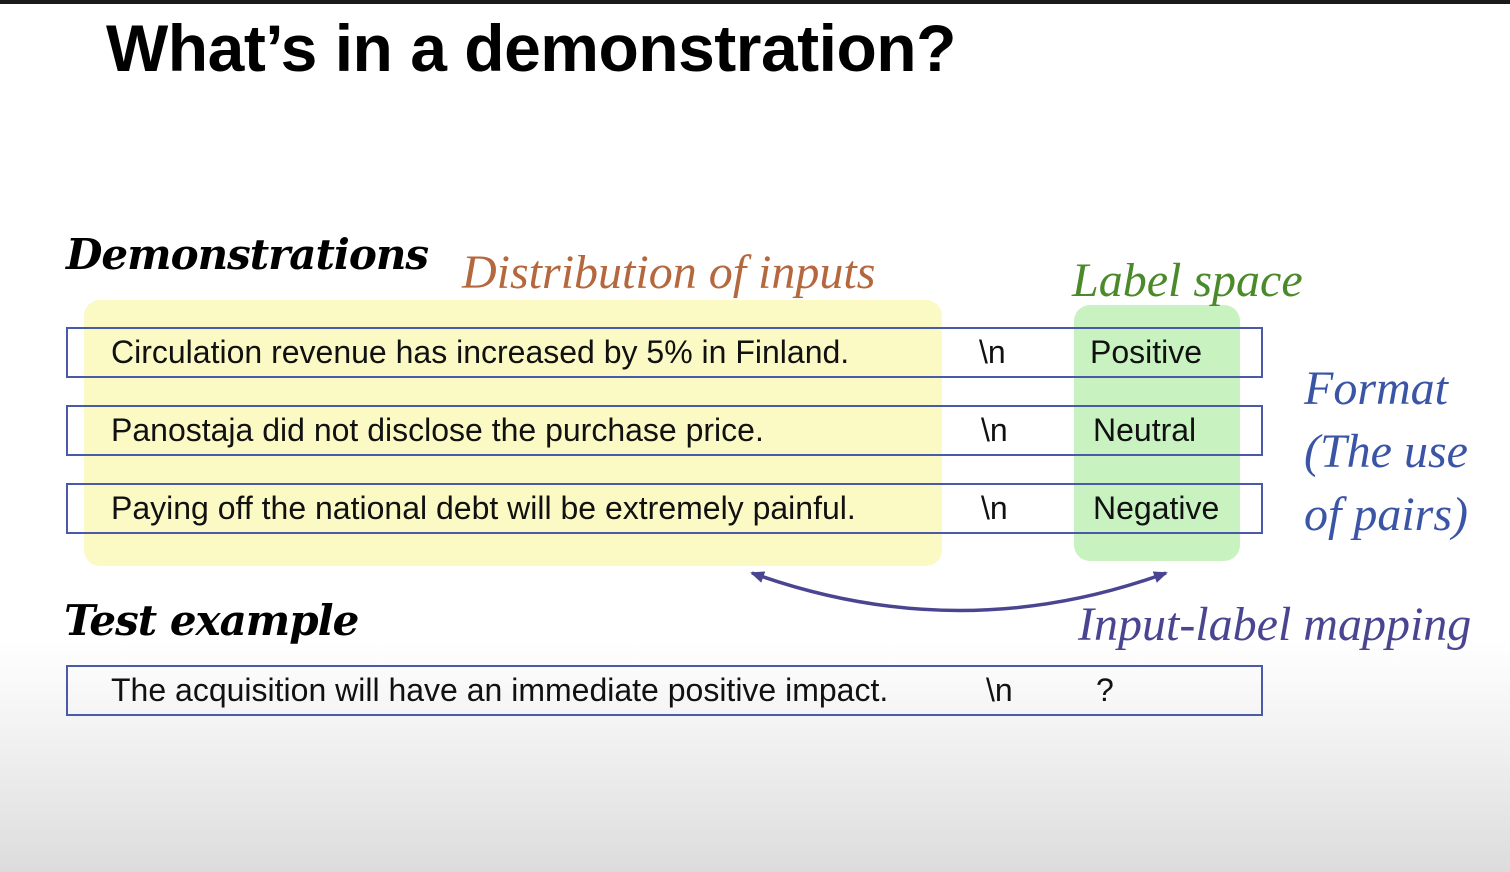 This screenshot has height=872, width=1510. I want to click on test-example-row, so click(664, 690).